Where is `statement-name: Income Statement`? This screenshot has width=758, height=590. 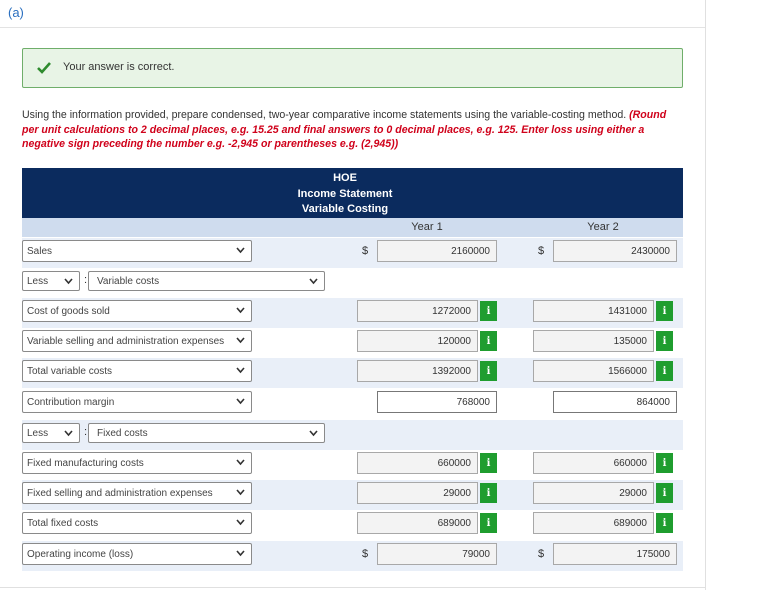
statement-name: Income Statement is located at coordinates (345, 193).